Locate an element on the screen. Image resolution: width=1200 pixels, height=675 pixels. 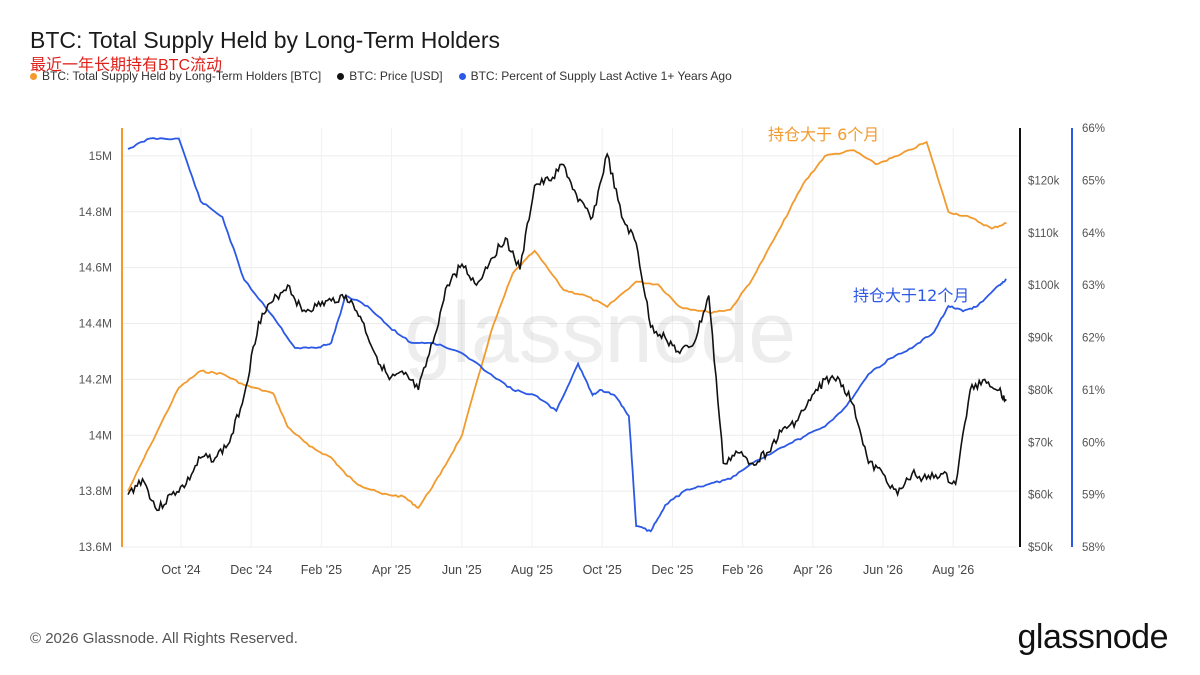
y-price-tick-label: $110k is located at coordinates (1043, 234).